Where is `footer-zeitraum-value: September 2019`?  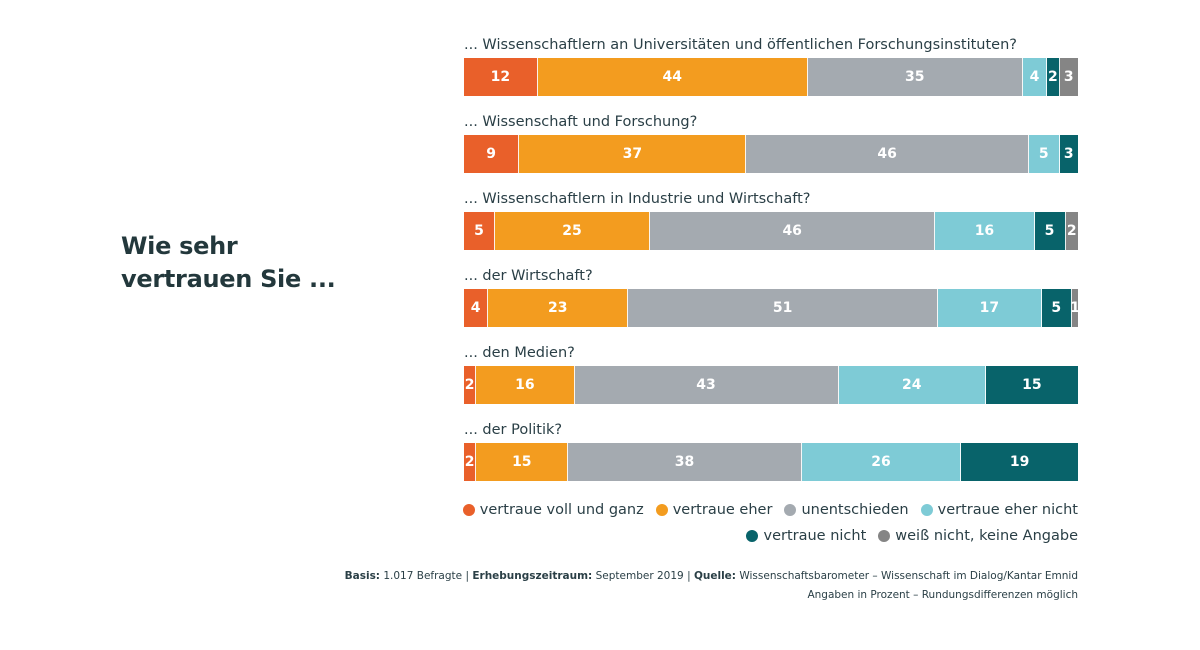 footer-zeitraum-value: September 2019 is located at coordinates (639, 576).